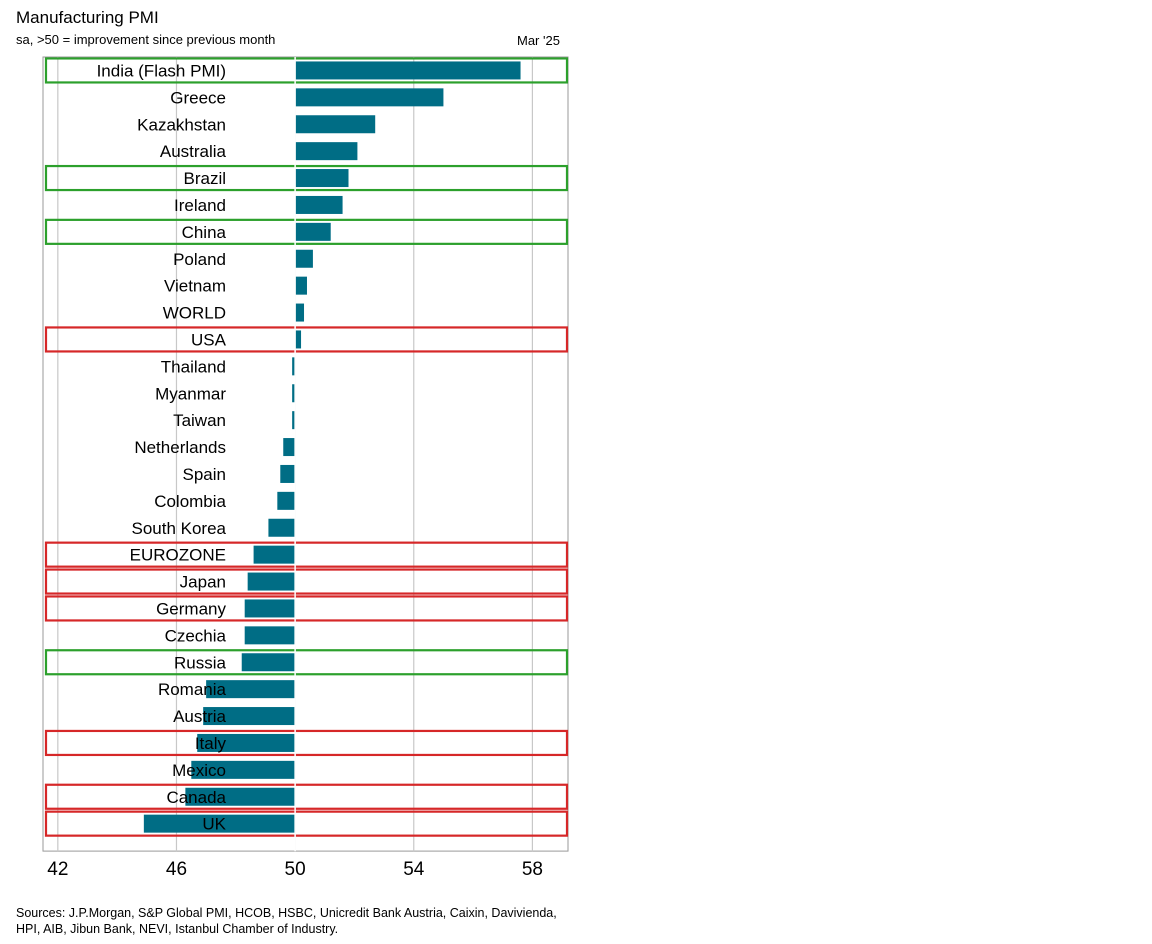  What do you see at coordinates (191, 608) in the screenshot?
I see `category-label: Germany` at bounding box center [191, 608].